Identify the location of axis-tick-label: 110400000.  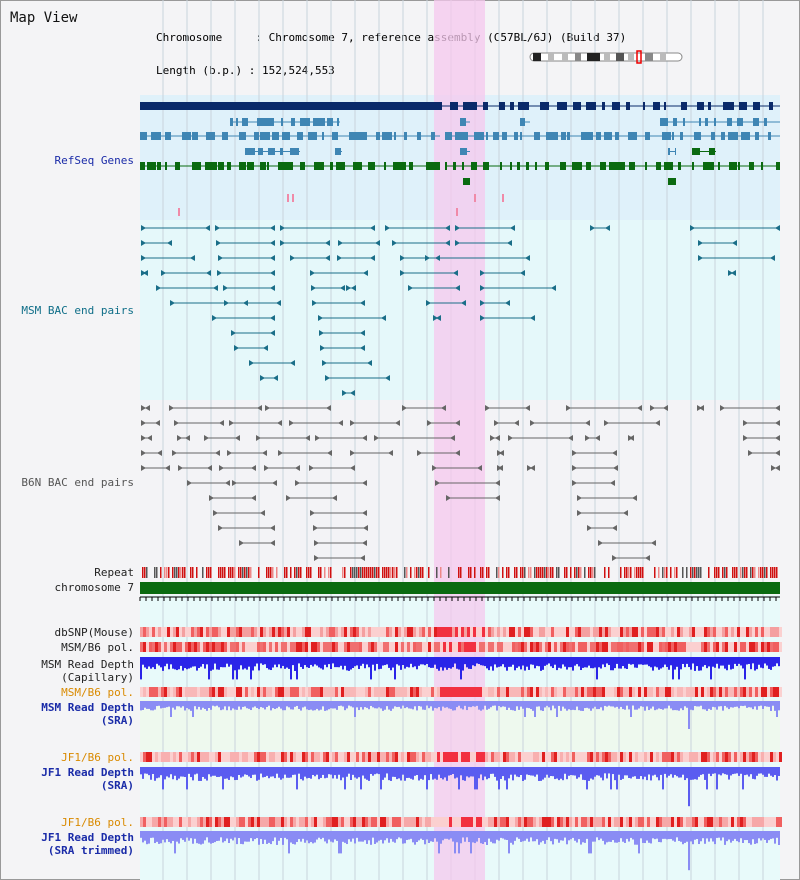
(705, 608).